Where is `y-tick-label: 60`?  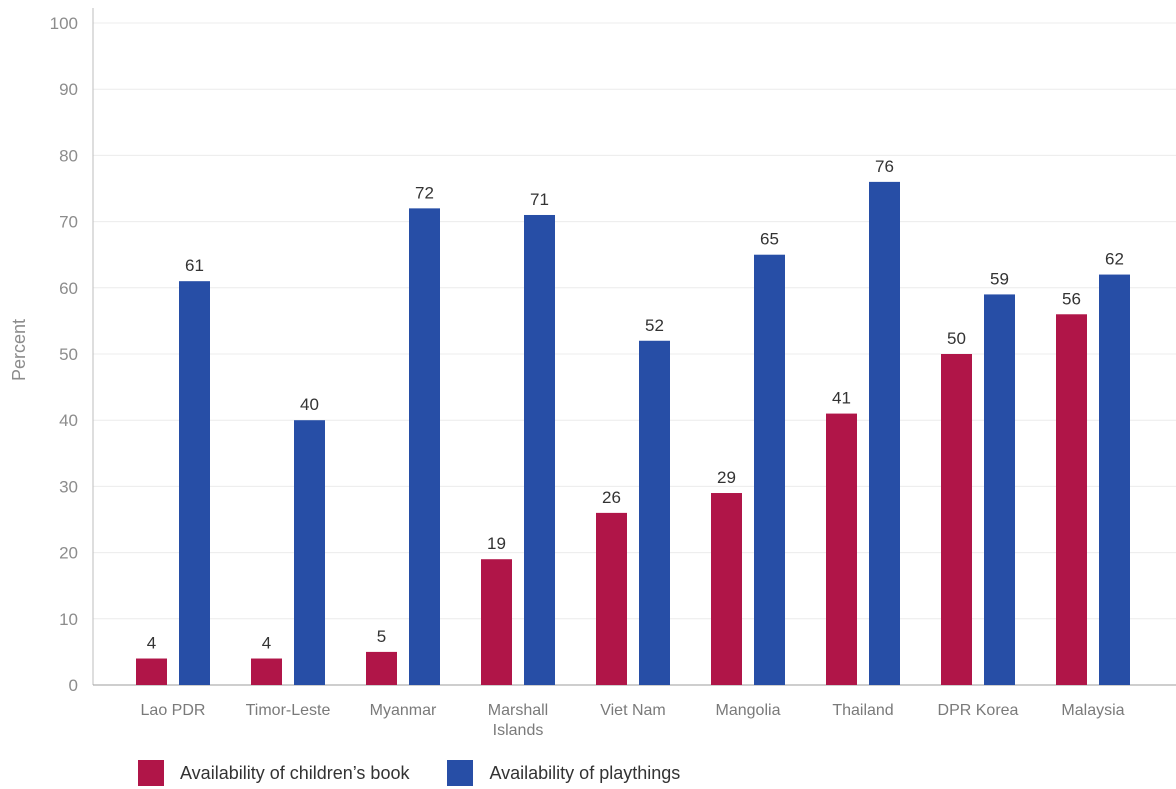
y-tick-label: 60 is located at coordinates (68, 288).